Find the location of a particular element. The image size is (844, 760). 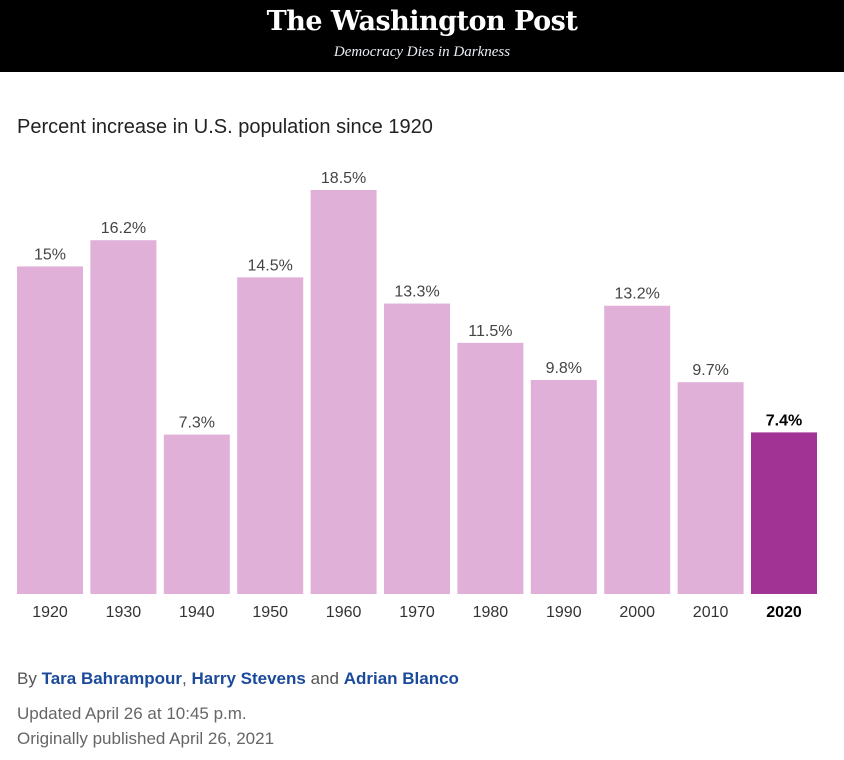

author-link: Adrian Blanco is located at coordinates (401, 678).